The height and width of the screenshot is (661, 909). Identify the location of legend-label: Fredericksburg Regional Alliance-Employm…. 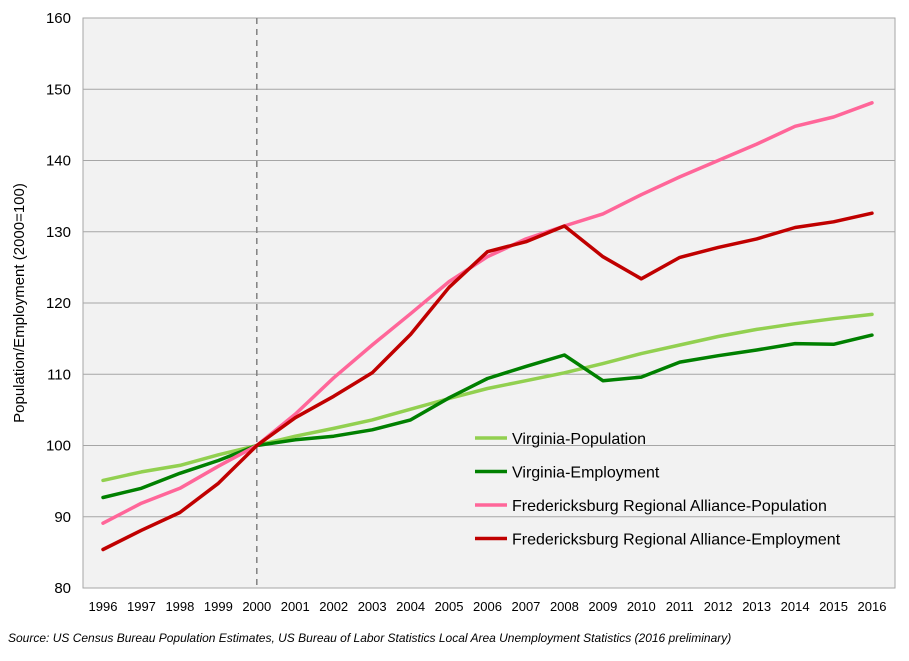
(676, 540).